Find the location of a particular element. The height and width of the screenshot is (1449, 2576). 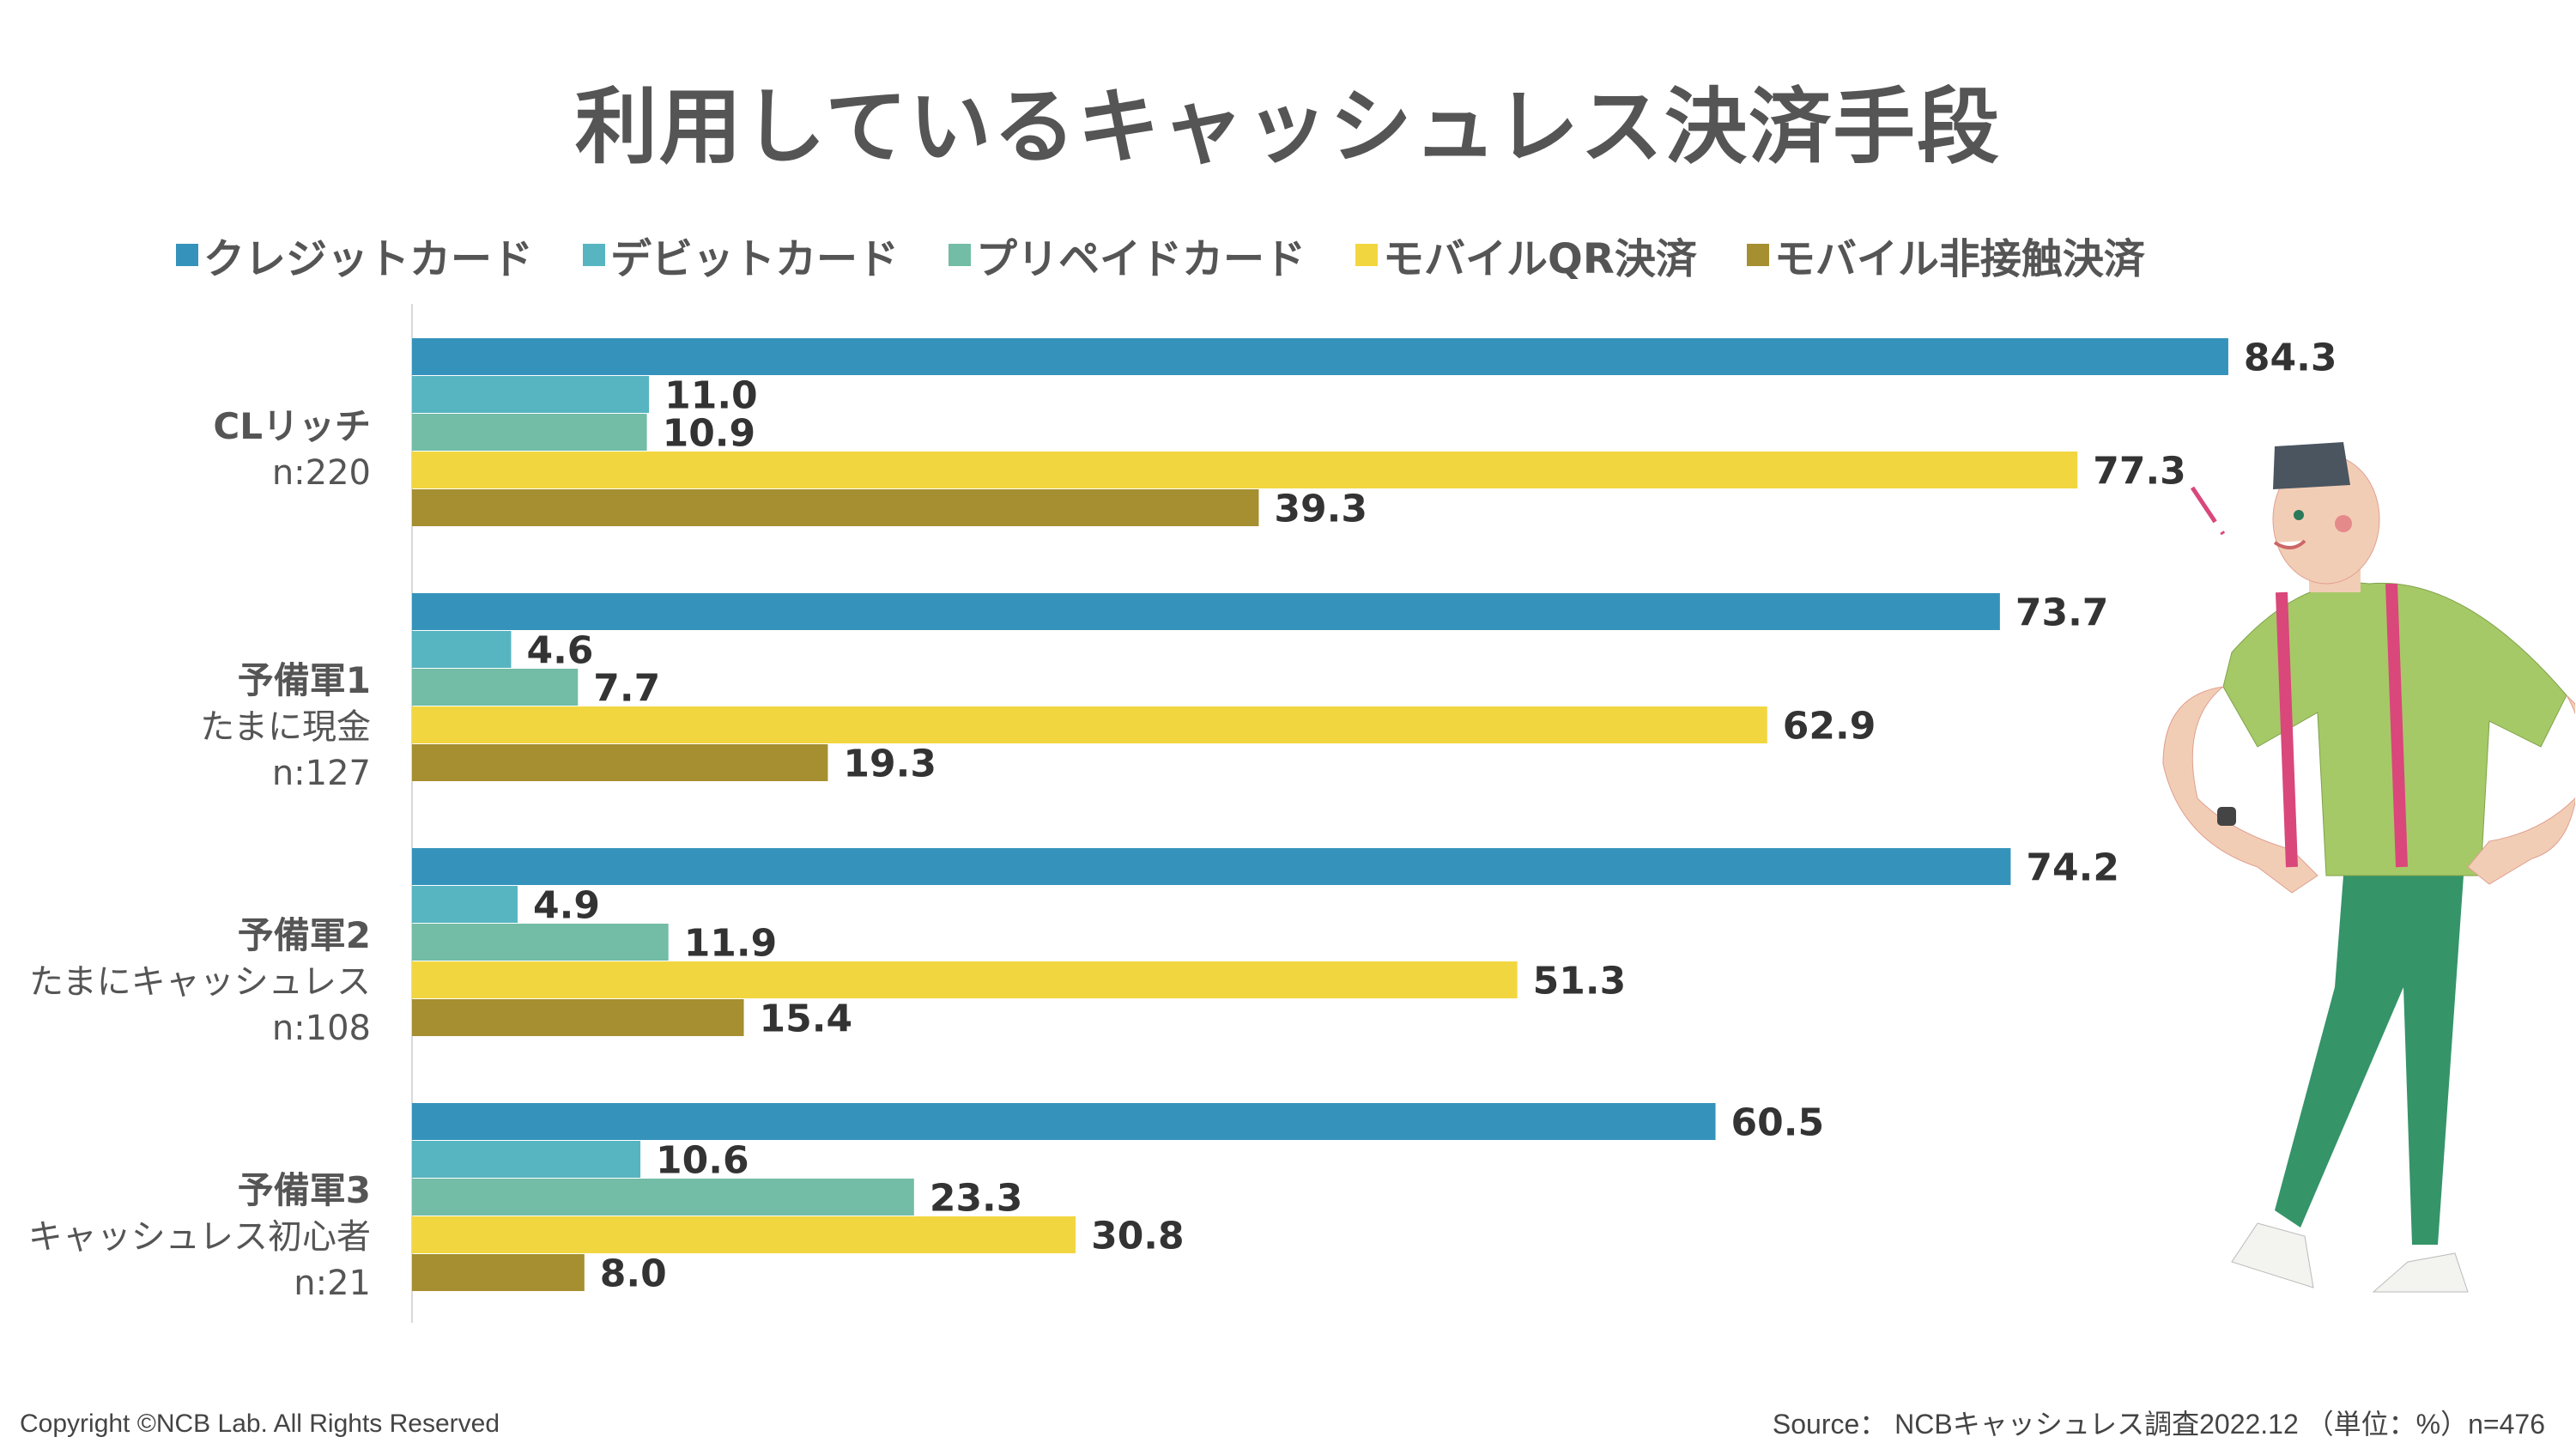

category-sub: たまに現金 is located at coordinates (285, 727).